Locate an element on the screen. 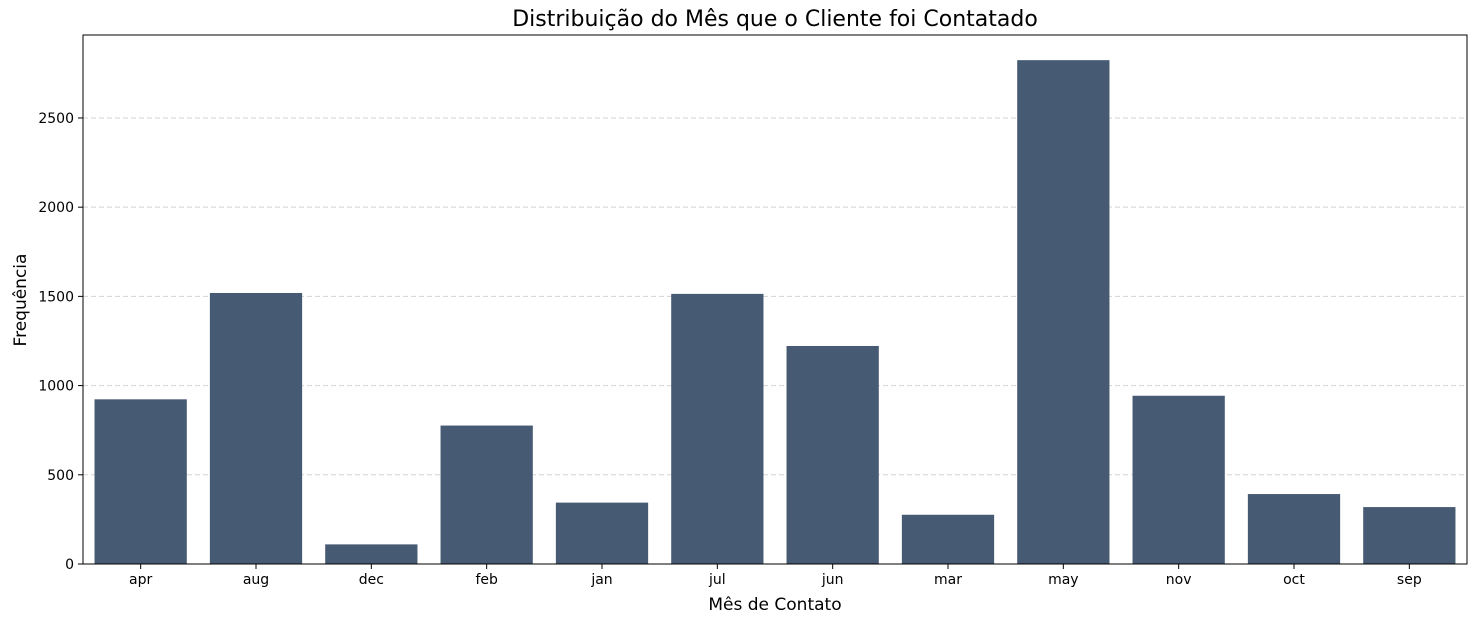 Image resolution: width=1472 pixels, height=621 pixels. x-tick-label-apr: apr is located at coordinates (140, 580).